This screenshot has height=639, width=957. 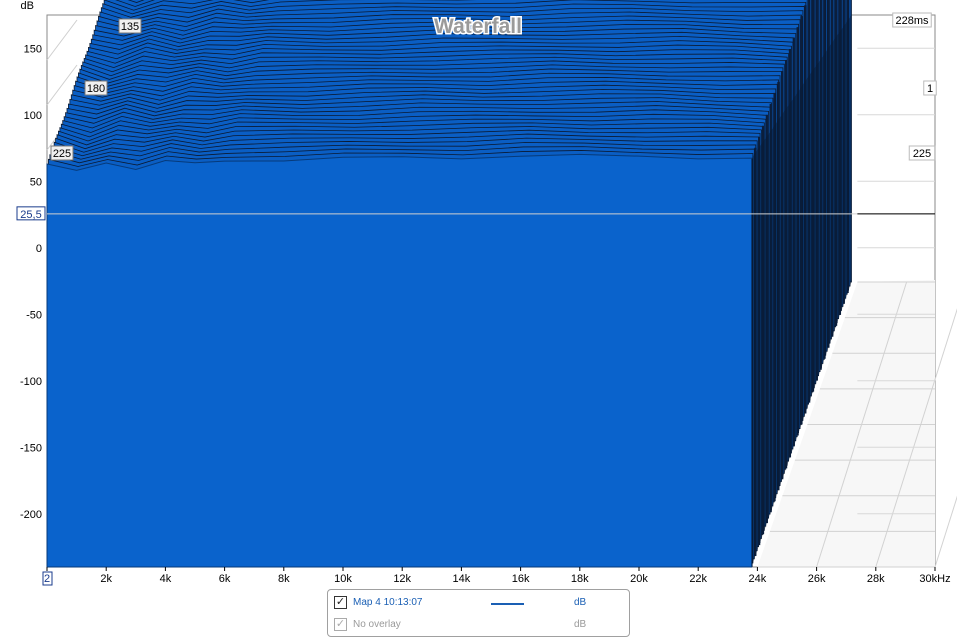 I want to click on legend: ✓ Map 4 10:13:07 dB ✓ No overlay dB, so click(x=478, y=613).